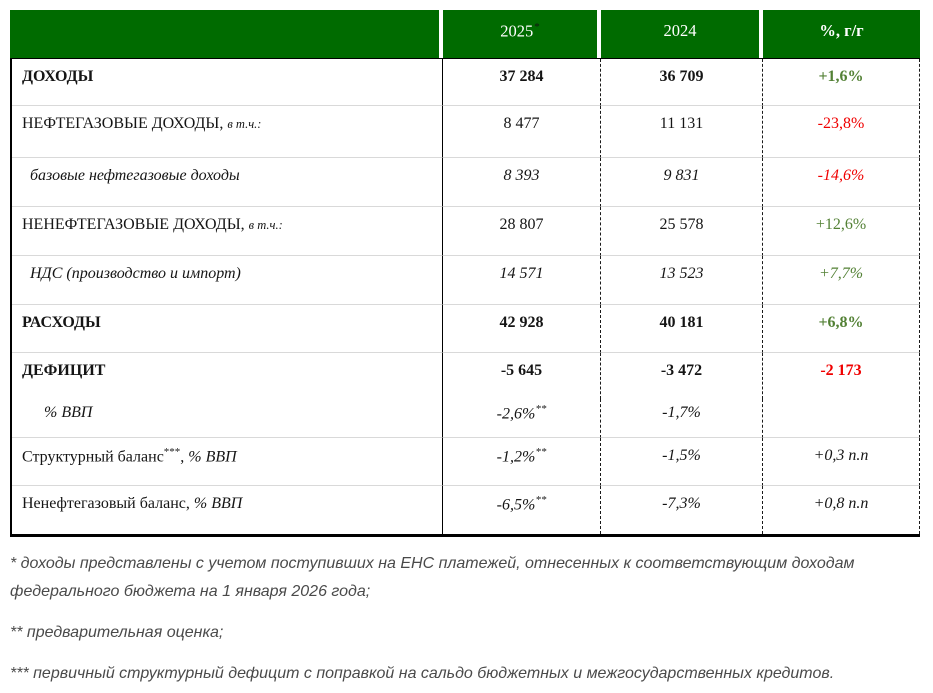 The width and height of the screenshot is (933, 693). I want to click on header-empty-cell, so click(226, 34).